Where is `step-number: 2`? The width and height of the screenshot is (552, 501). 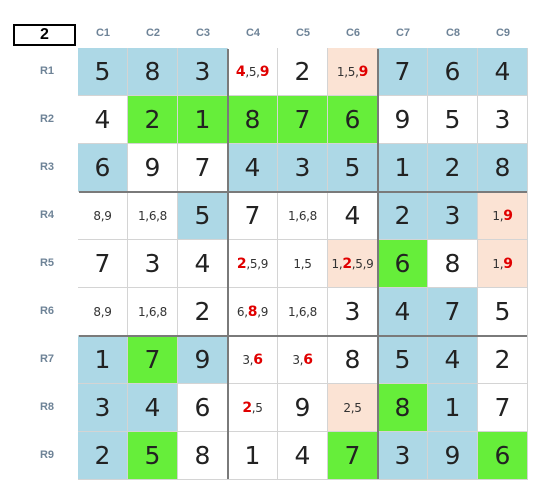
step-number: 2 is located at coordinates (44, 34).